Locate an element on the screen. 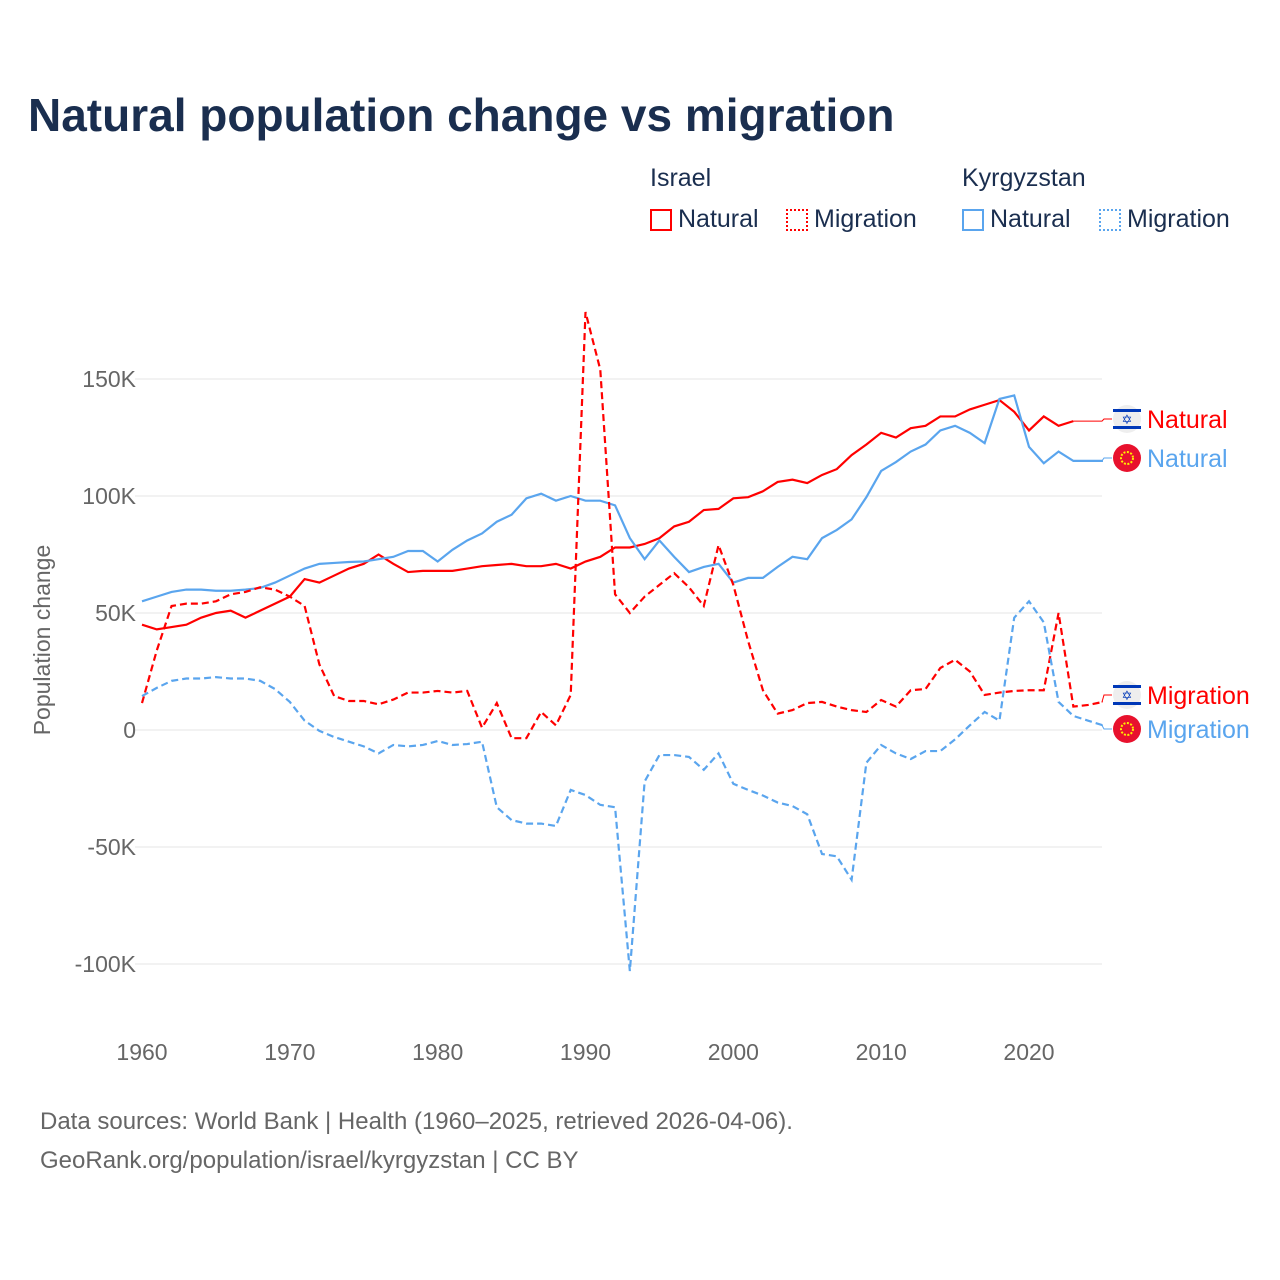 Image resolution: width=1280 pixels, height=1280 pixels. y-tick-label: -50K is located at coordinates (111, 847).